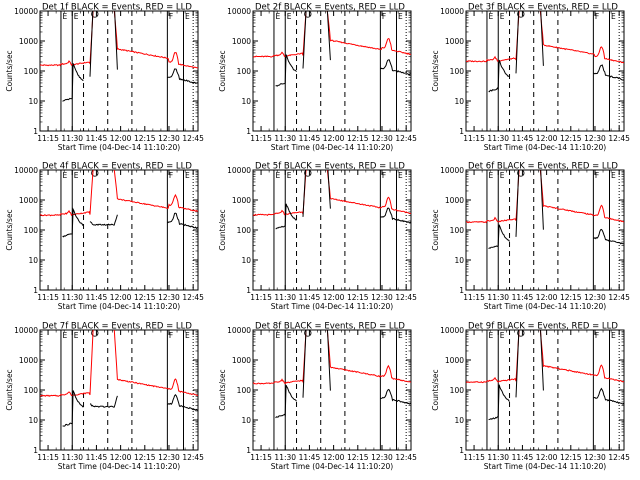  What do you see at coordinates (543, 327) in the screenshot?
I see `panel-title: Det 9f BLACK = Events, RED = LLD` at bounding box center [543, 327].